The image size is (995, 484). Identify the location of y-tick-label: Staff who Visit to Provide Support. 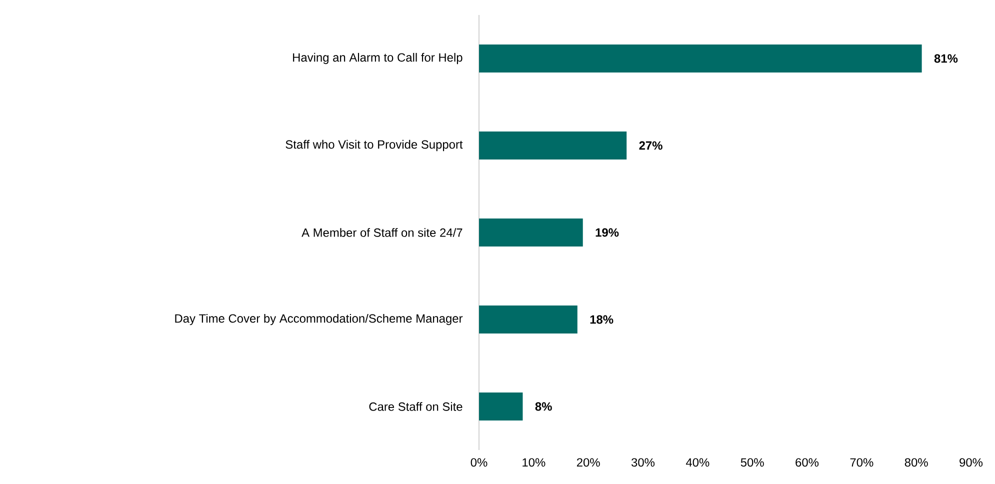
(374, 146).